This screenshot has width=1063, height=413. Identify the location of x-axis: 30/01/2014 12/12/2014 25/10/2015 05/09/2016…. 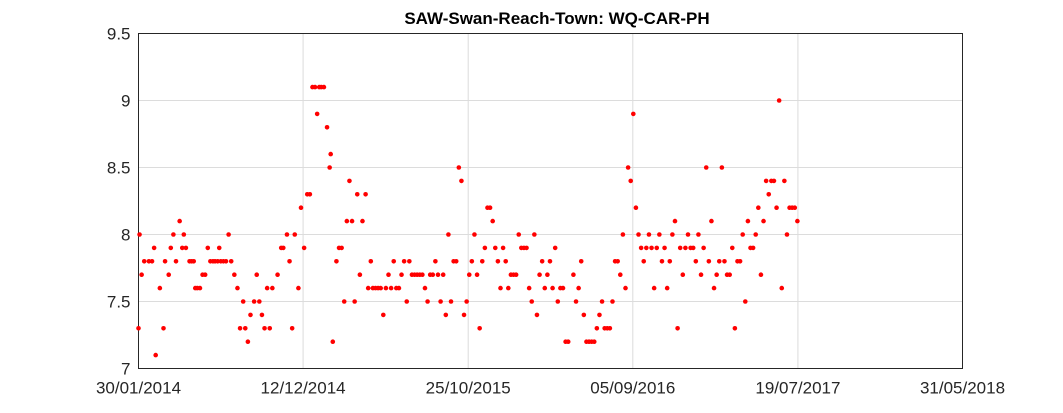
(550, 388).